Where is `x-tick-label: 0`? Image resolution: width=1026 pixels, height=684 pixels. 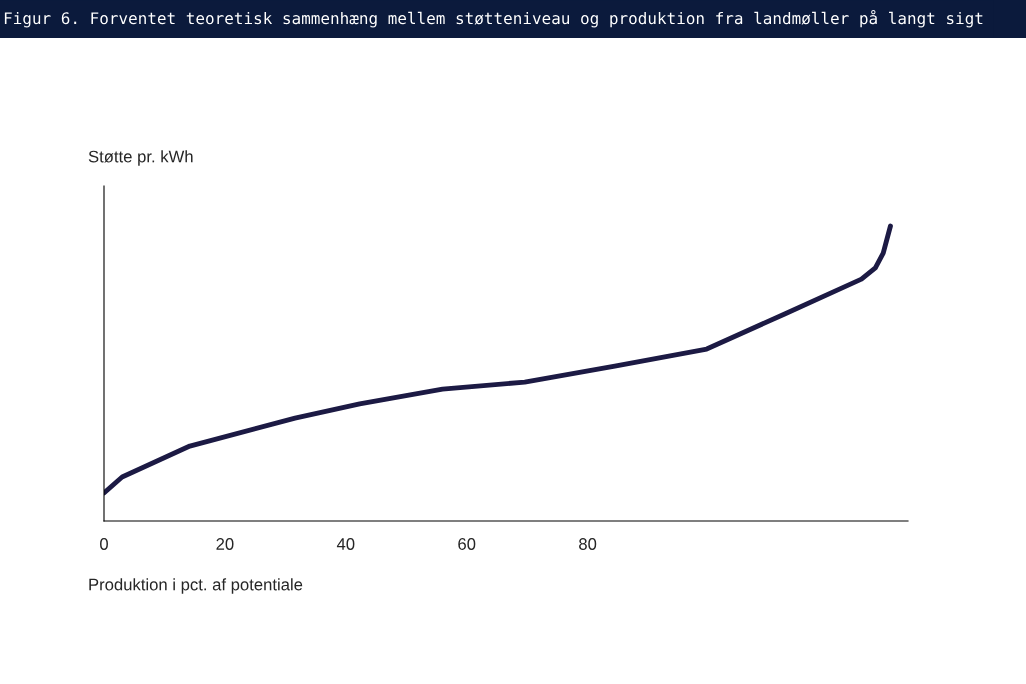 x-tick-label: 0 is located at coordinates (104, 544).